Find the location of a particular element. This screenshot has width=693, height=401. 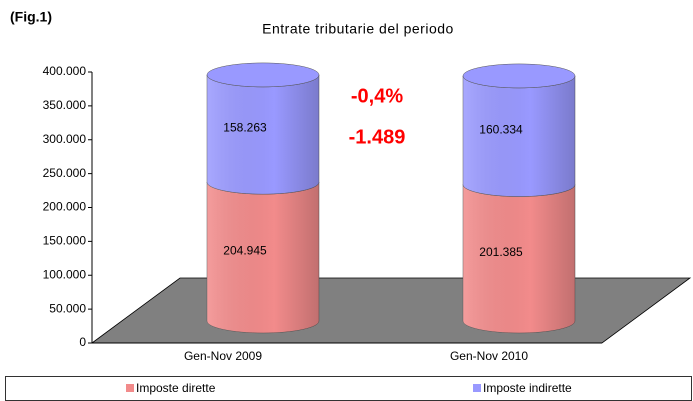

value-label: 158.263 is located at coordinates (245, 128).